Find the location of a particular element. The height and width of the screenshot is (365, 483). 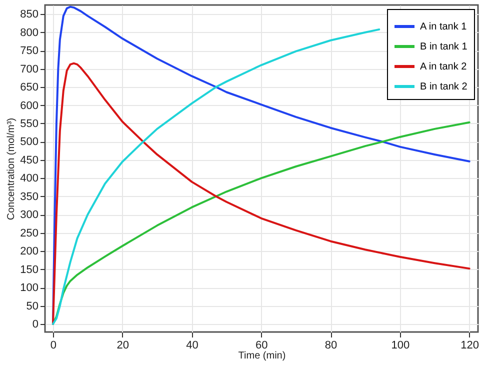

x-tick-label: 120 is located at coordinates (470, 346).